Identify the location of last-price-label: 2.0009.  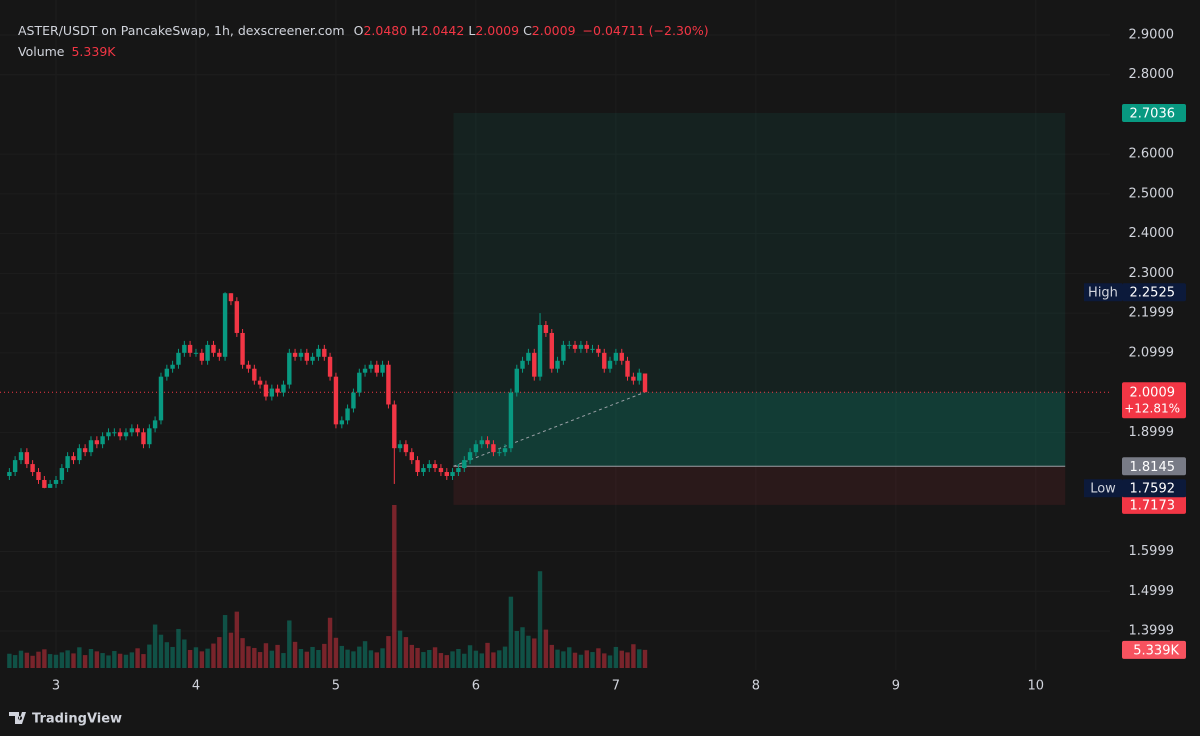
(1153, 393).